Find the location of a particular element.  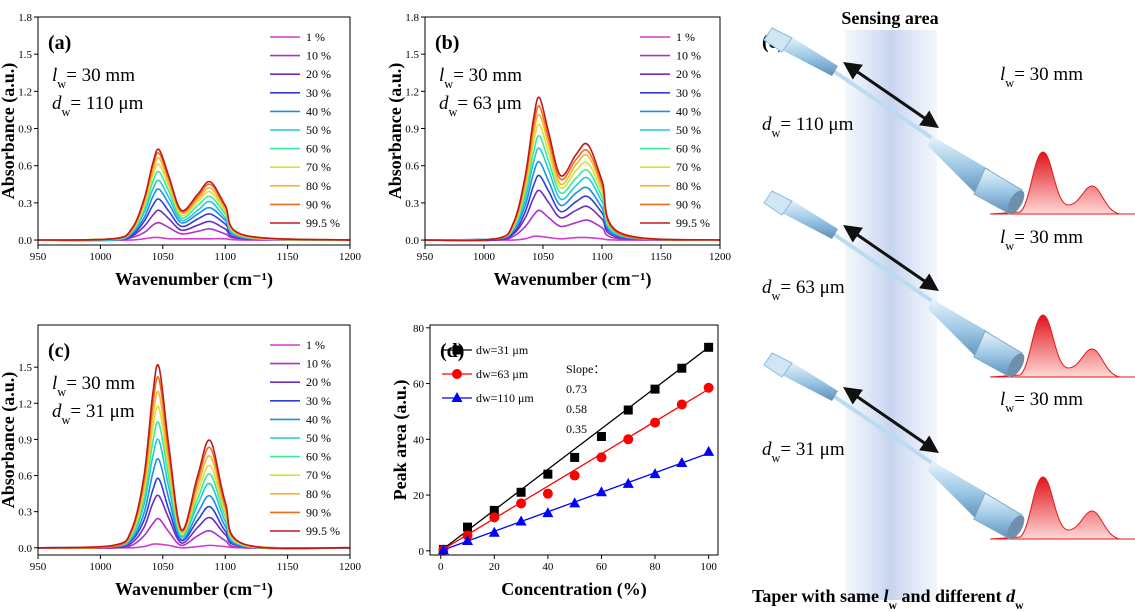

diameter-label: dw= 63 μm is located at coordinates (803, 290).